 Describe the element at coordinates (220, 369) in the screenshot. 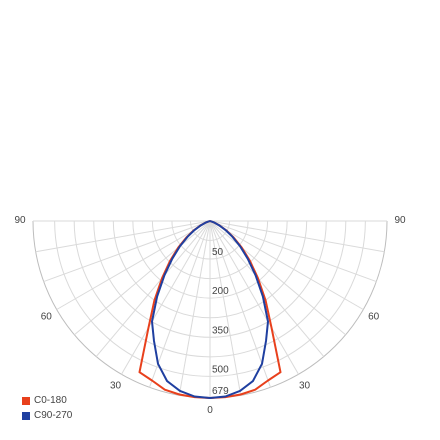

I see `radial-tick-label: 500` at that location.